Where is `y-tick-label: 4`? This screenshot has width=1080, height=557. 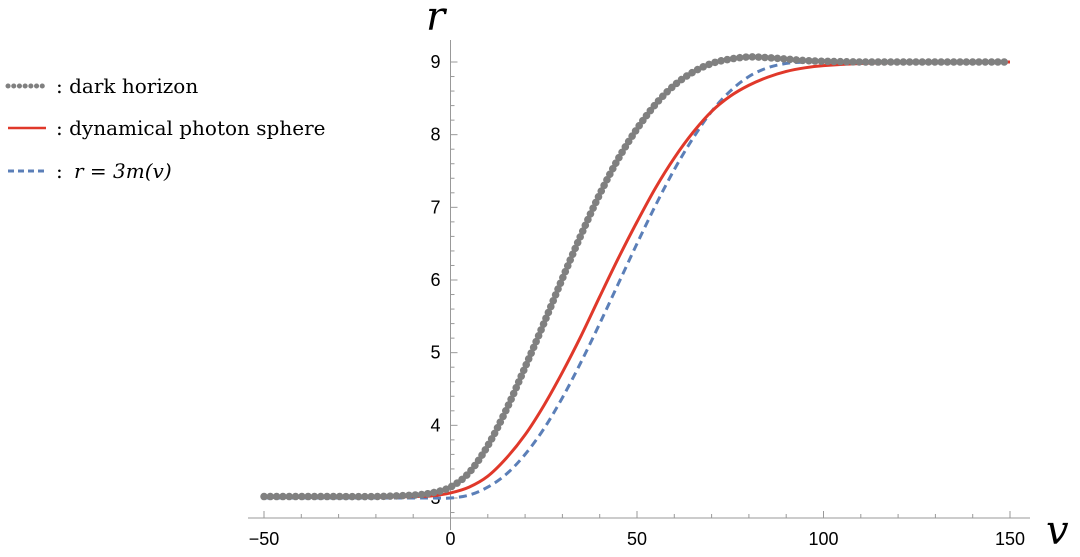
y-tick-label: 4 is located at coordinates (435, 425).